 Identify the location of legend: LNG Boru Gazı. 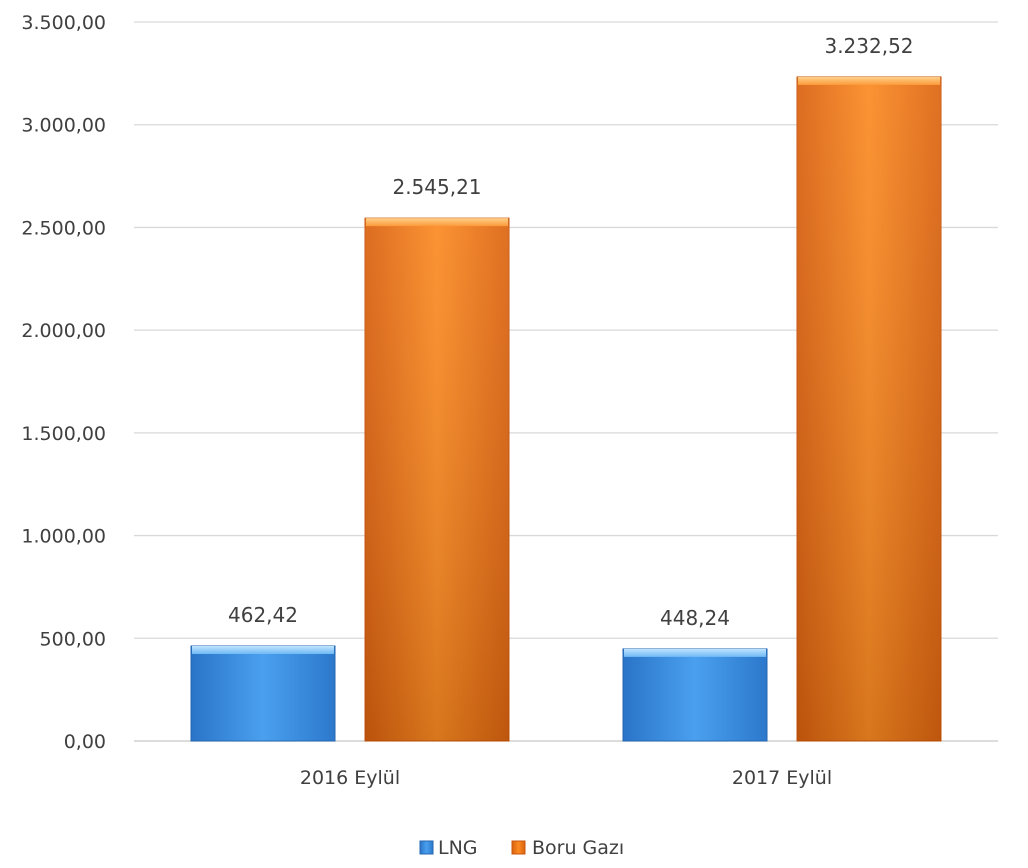
(521, 848).